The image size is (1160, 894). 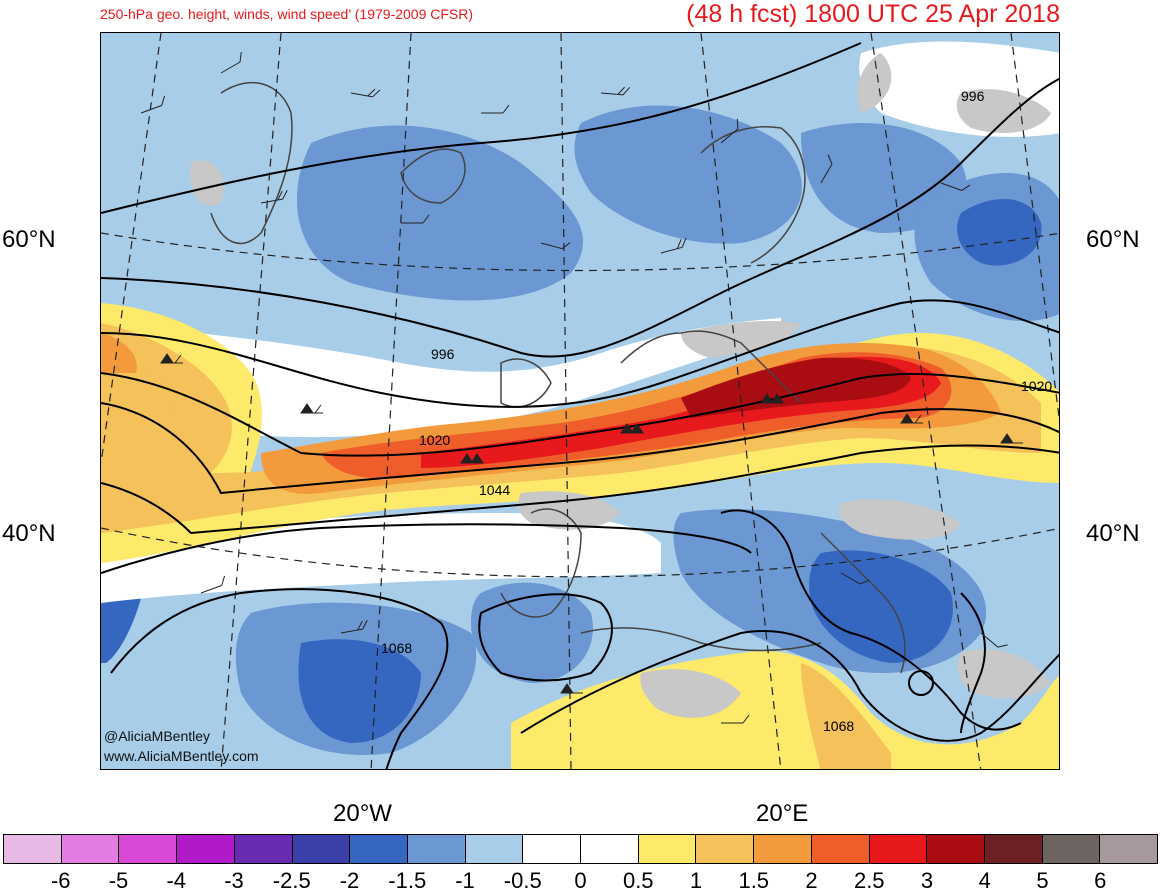 I want to click on colorbar-tick-label: -0.5, so click(x=522, y=880).